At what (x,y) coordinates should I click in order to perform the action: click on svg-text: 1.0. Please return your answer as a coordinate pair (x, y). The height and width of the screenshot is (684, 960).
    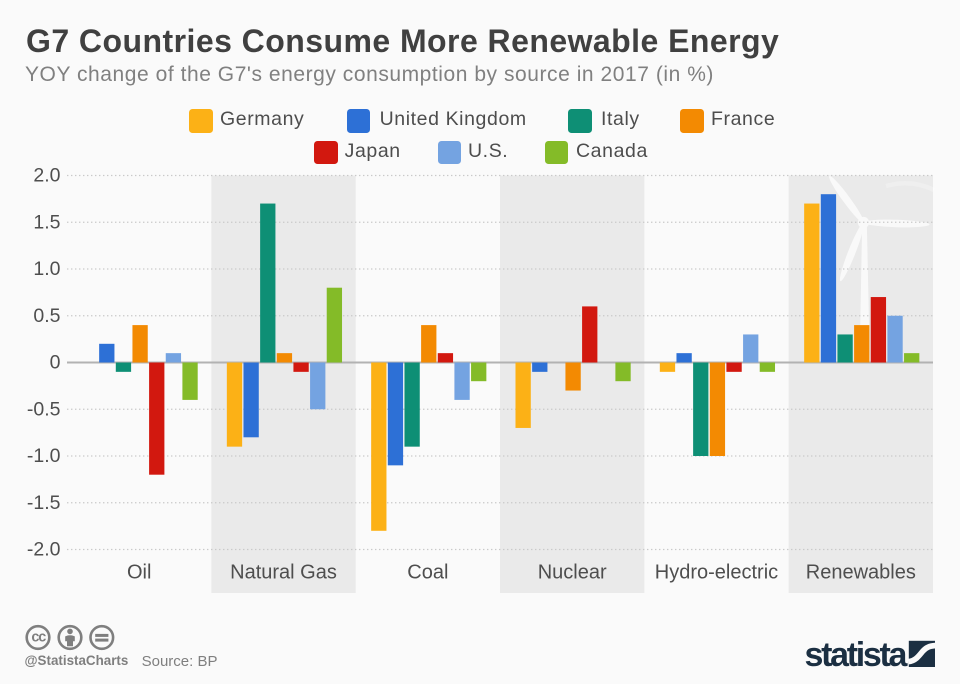
    Looking at the image, I should click on (46, 269).